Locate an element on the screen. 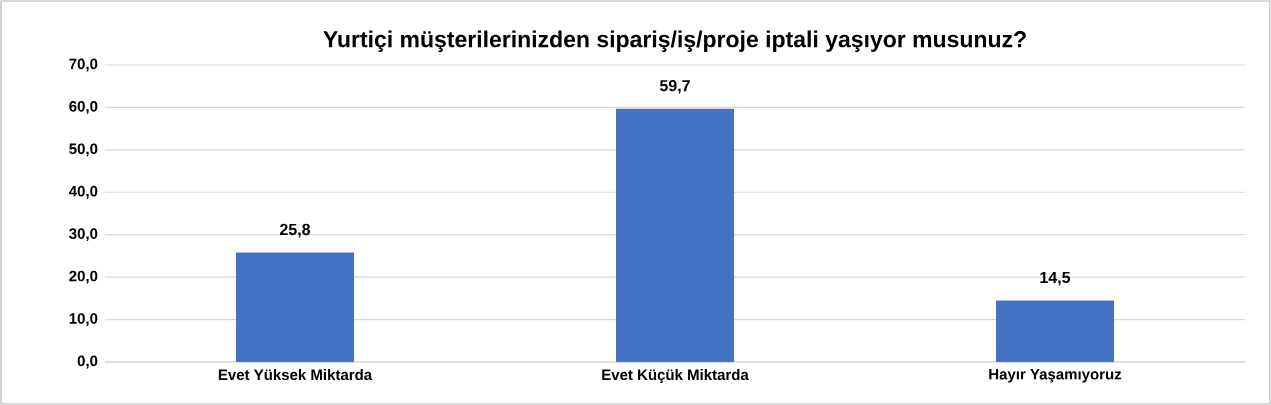  data-label: 59,7 is located at coordinates (674, 86).